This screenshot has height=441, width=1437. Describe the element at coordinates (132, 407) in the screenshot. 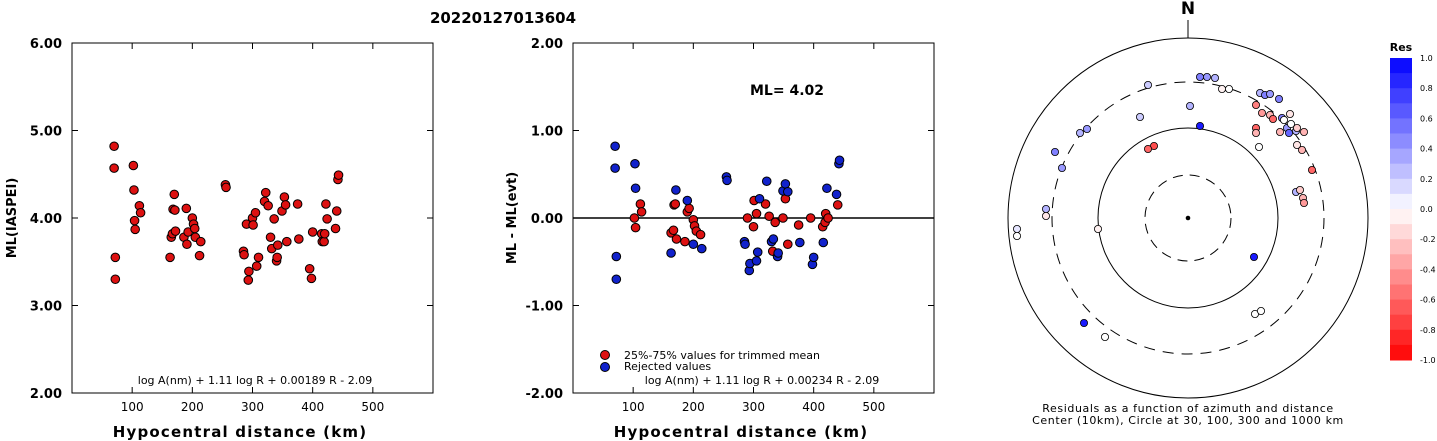

I see `ml-x-tick-label: 100` at that location.